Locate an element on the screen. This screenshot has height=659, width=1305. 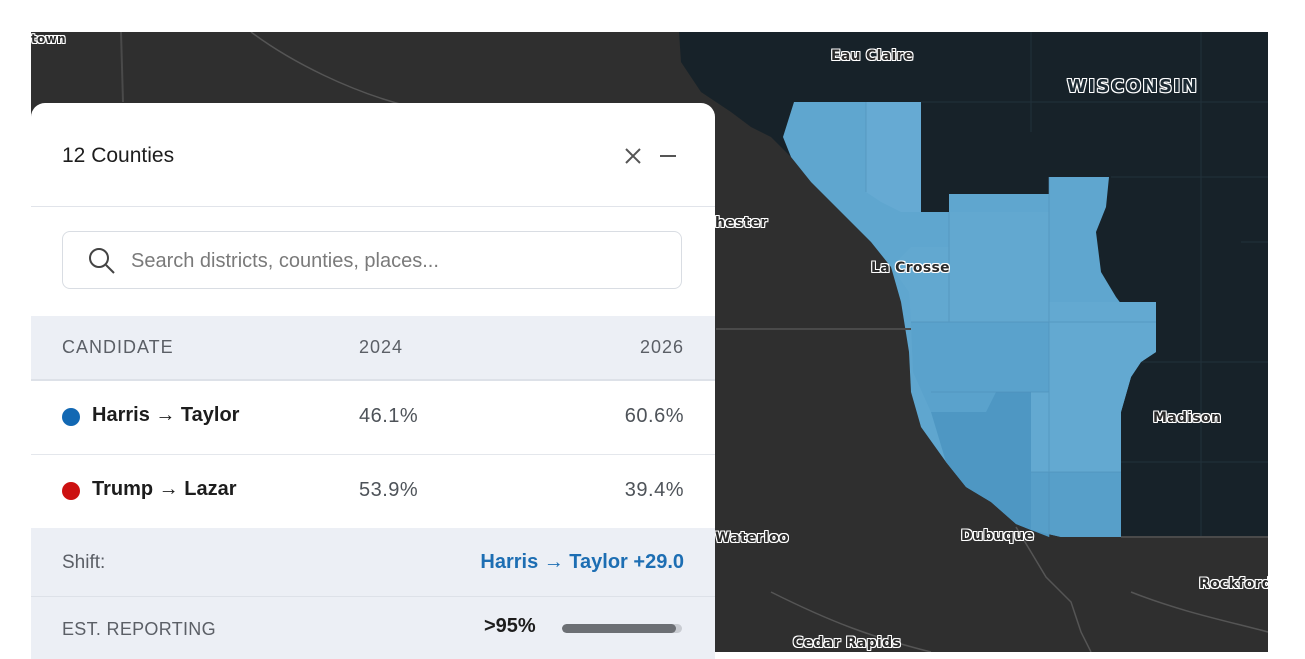
map-label-chester: hester is located at coordinates (741, 223).